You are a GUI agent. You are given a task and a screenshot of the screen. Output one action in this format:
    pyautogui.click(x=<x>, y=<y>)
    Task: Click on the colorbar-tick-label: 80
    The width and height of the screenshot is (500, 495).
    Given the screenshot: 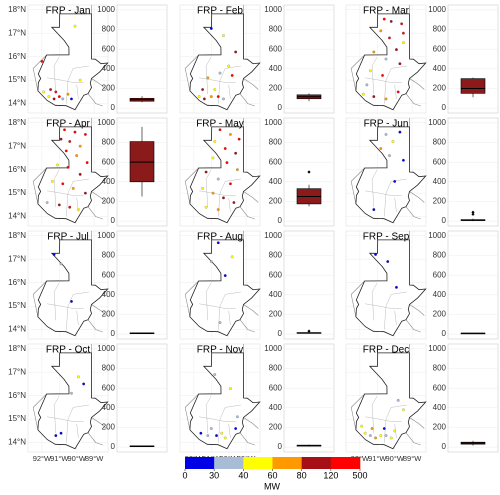 What is the action you would take?
    pyautogui.click(x=302, y=475)
    